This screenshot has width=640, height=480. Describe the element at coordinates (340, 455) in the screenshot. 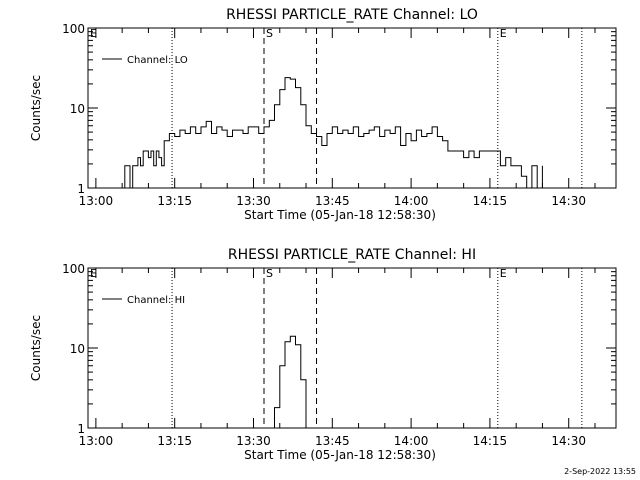

I see `x-axis-label-hi: Start Time (05-Jan-18 12:58:30)` at that location.